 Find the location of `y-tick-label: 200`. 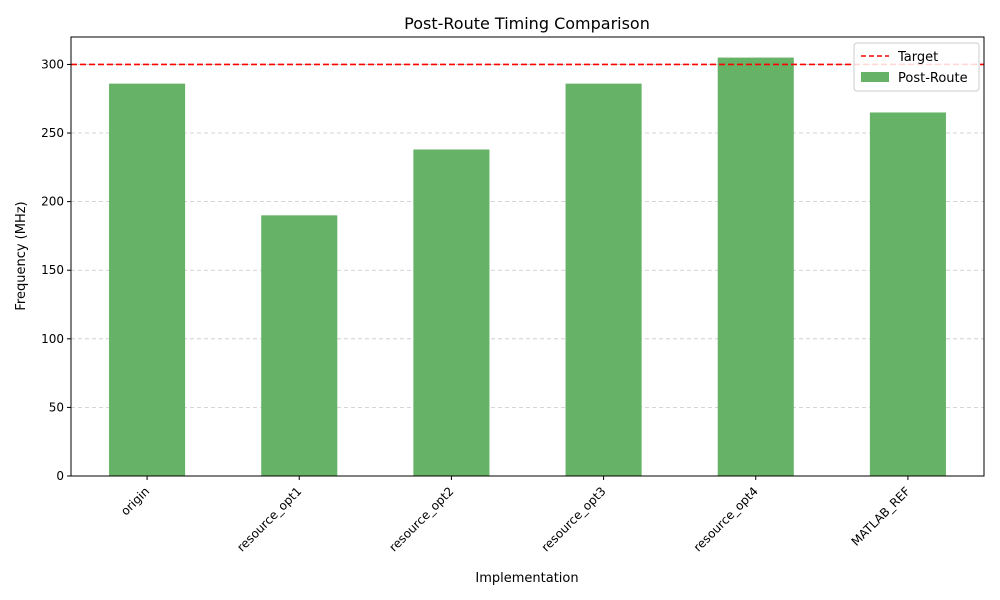

y-tick-label: 200 is located at coordinates (52, 202).